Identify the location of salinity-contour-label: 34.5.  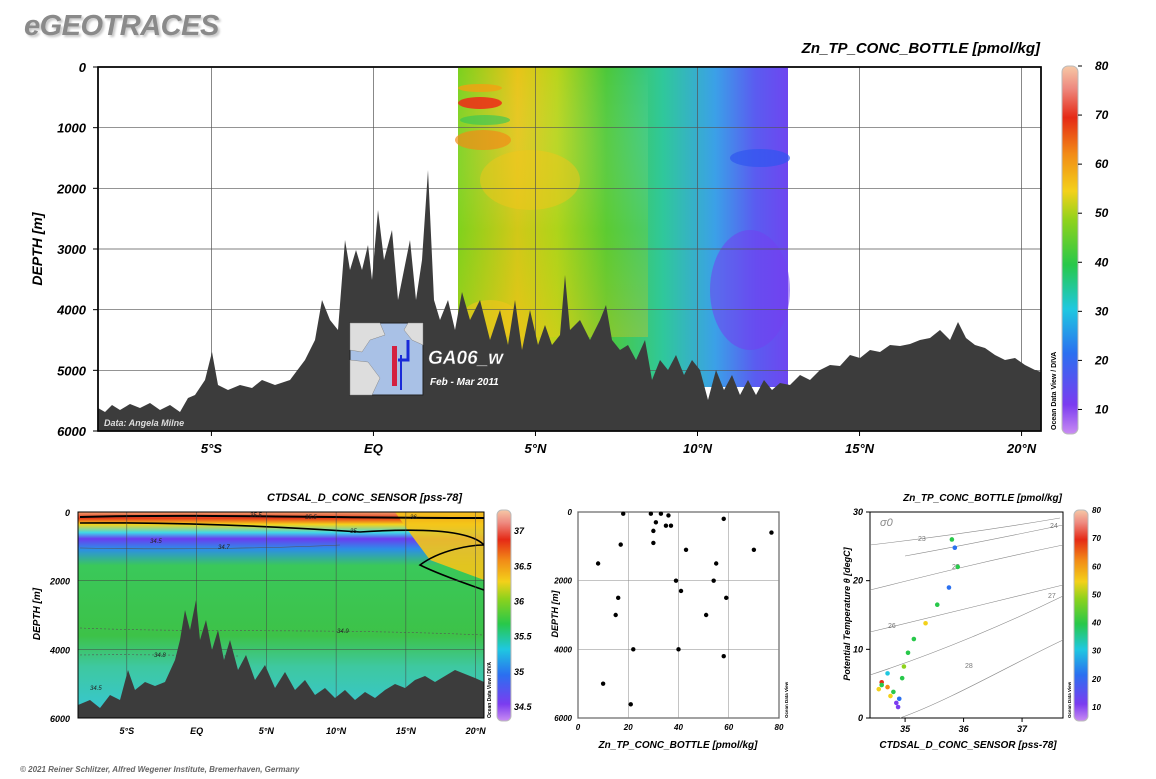
(96, 689).